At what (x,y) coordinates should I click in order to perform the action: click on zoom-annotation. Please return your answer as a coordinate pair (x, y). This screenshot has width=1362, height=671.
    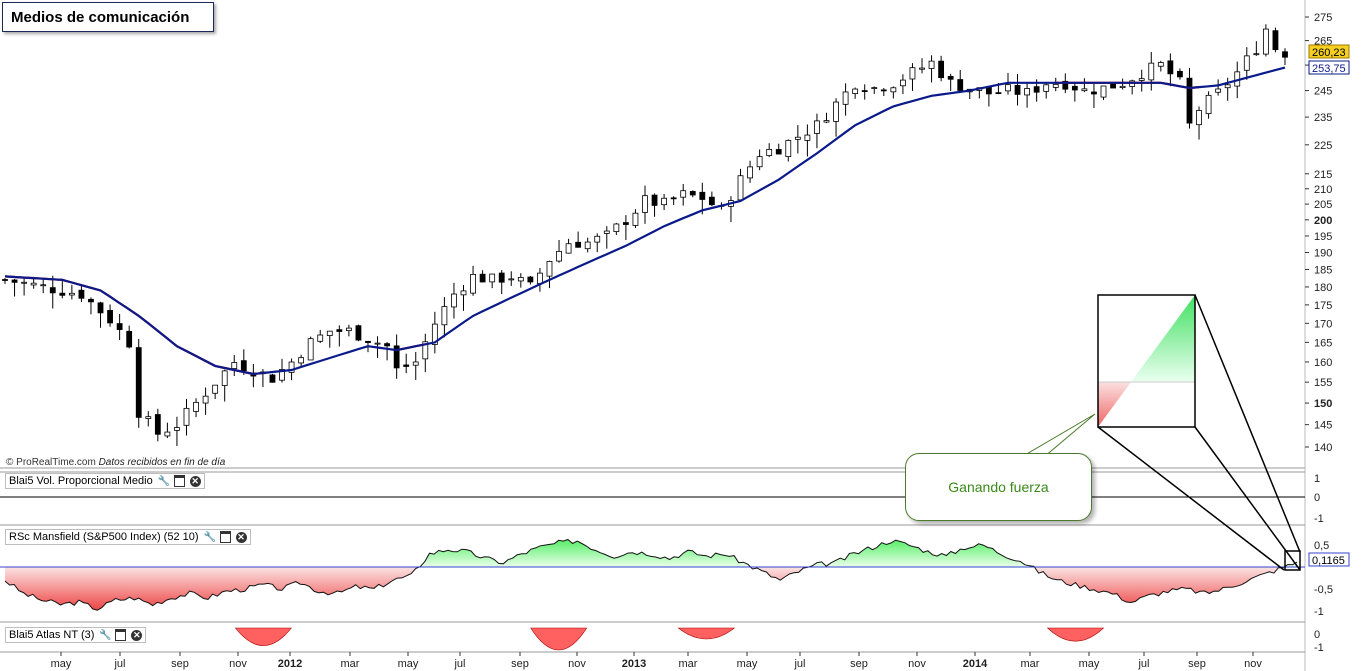
    Looking at the image, I should click on (1162, 432).